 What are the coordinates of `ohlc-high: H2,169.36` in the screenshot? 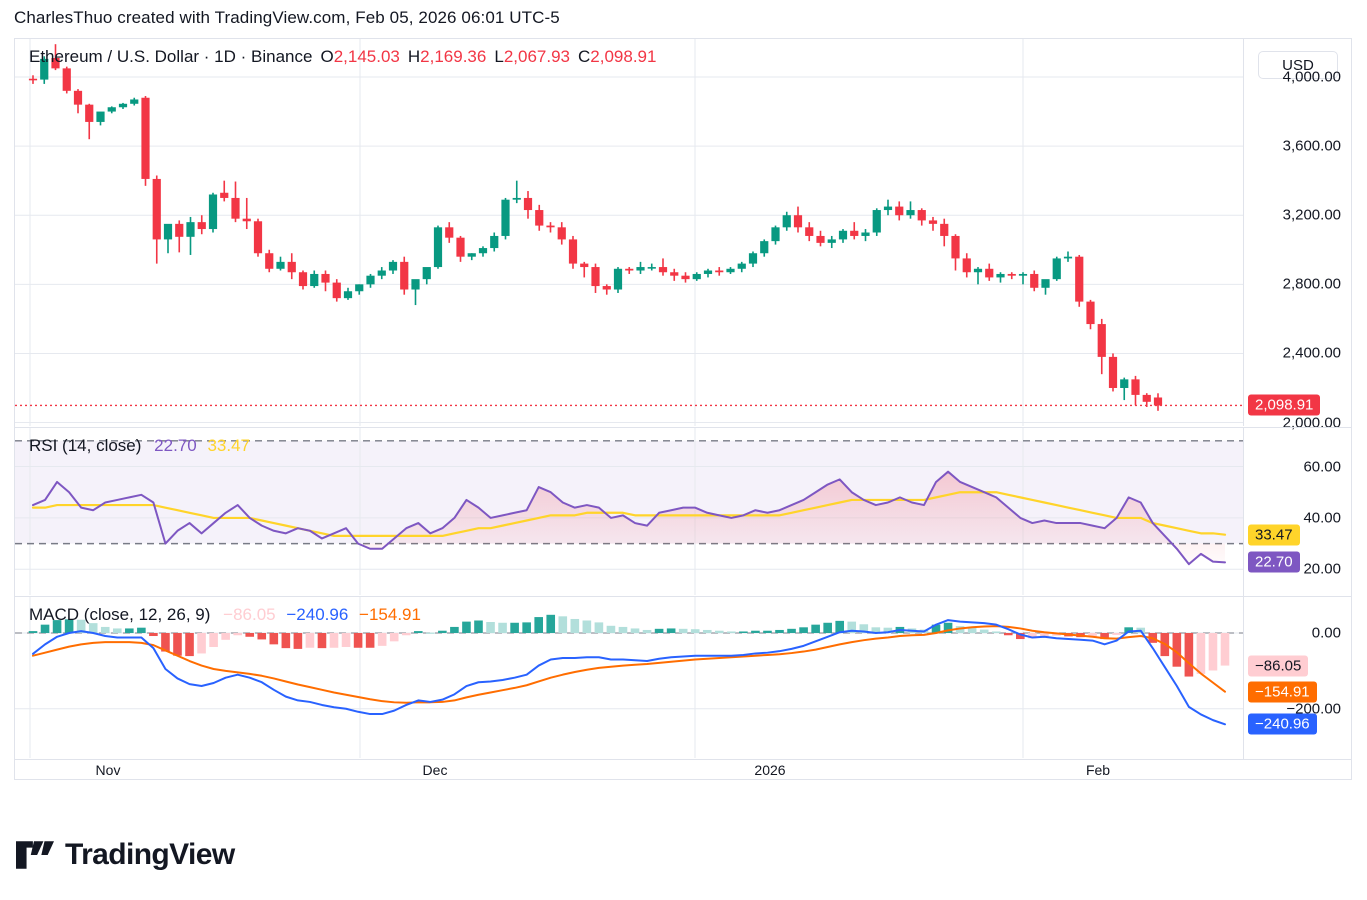 It's located at (447, 56).